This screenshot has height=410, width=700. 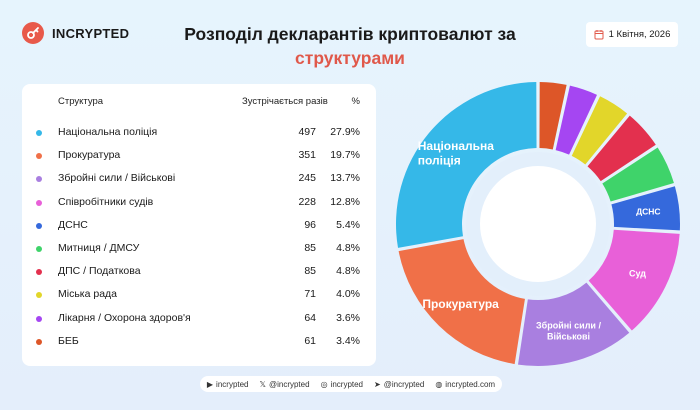 What do you see at coordinates (307, 132) in the screenshot?
I see `row-count: 497` at bounding box center [307, 132].